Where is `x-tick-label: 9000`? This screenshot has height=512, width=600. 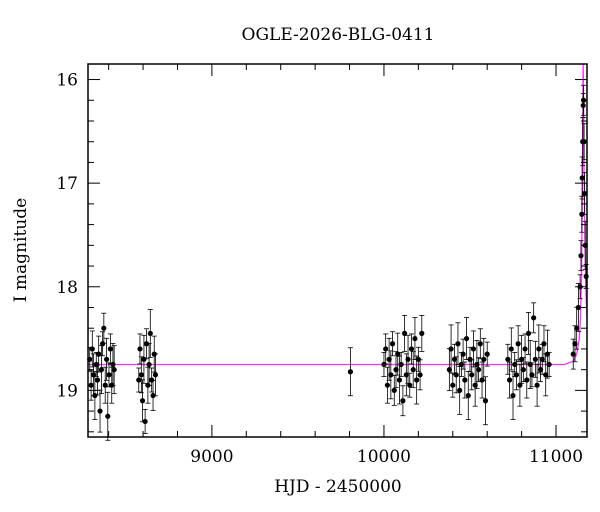 x-tick-label: 9000 is located at coordinates (211, 457).